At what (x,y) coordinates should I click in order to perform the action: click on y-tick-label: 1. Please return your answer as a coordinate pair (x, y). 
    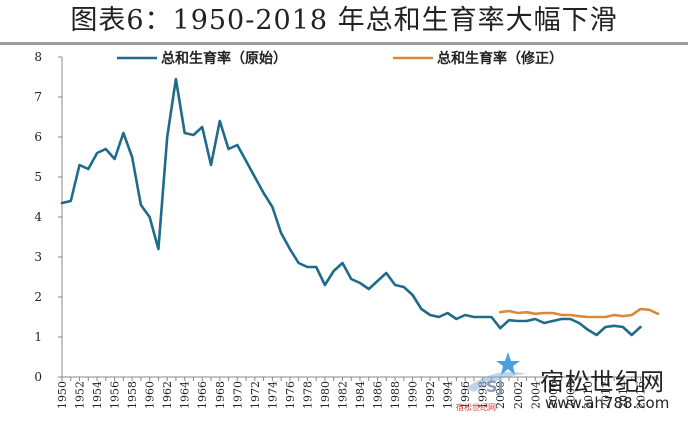
    Looking at the image, I should click on (38, 337).